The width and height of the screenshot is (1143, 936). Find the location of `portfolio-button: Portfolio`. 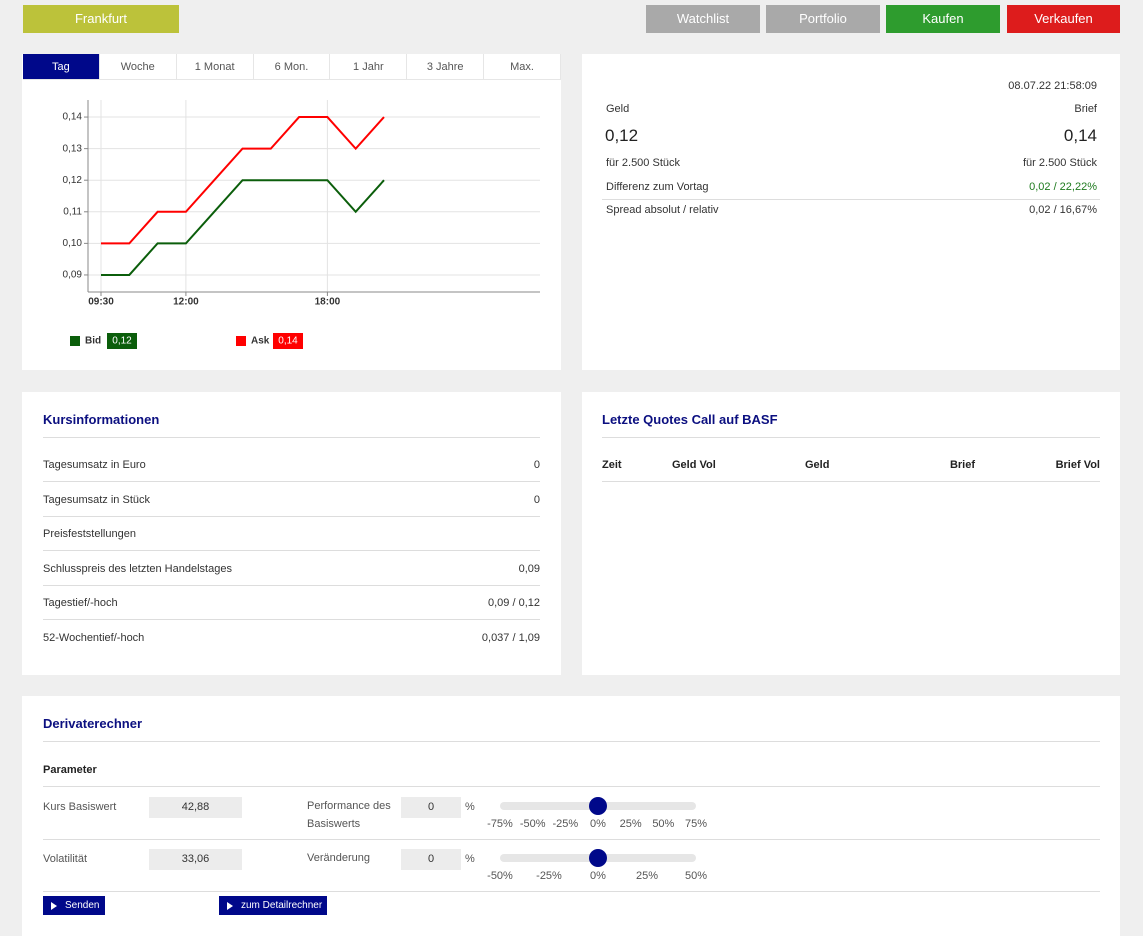

portfolio-button: Portfolio is located at coordinates (823, 19).